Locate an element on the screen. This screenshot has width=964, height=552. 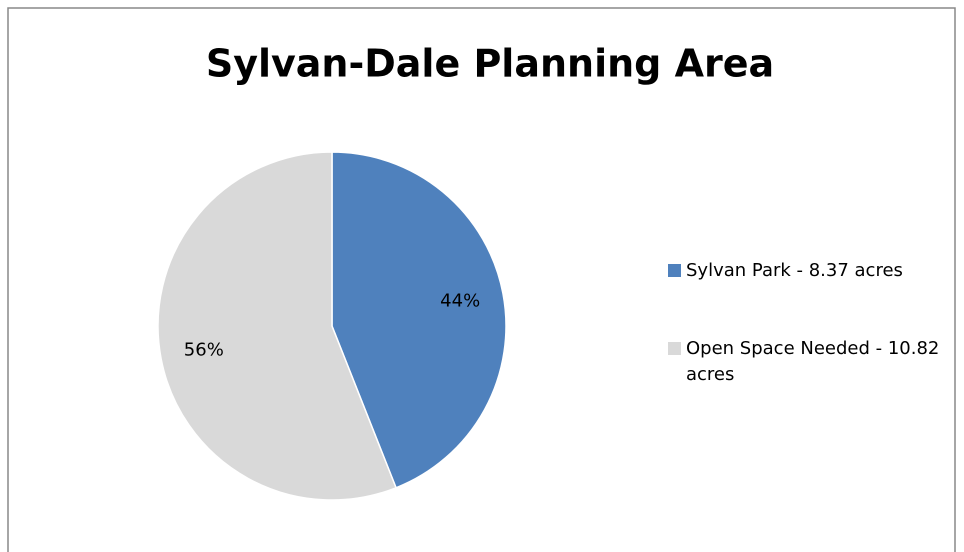
data-label: 56% is located at coordinates (204, 349).